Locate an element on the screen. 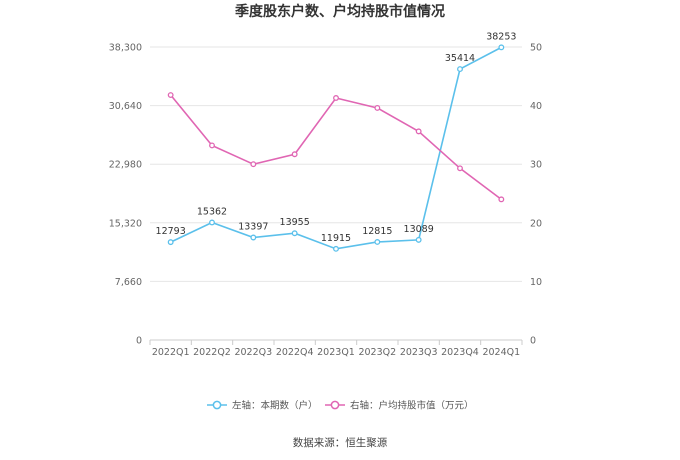 The width and height of the screenshot is (680, 460). x-tick-label: 2023Q1 is located at coordinates (336, 352).